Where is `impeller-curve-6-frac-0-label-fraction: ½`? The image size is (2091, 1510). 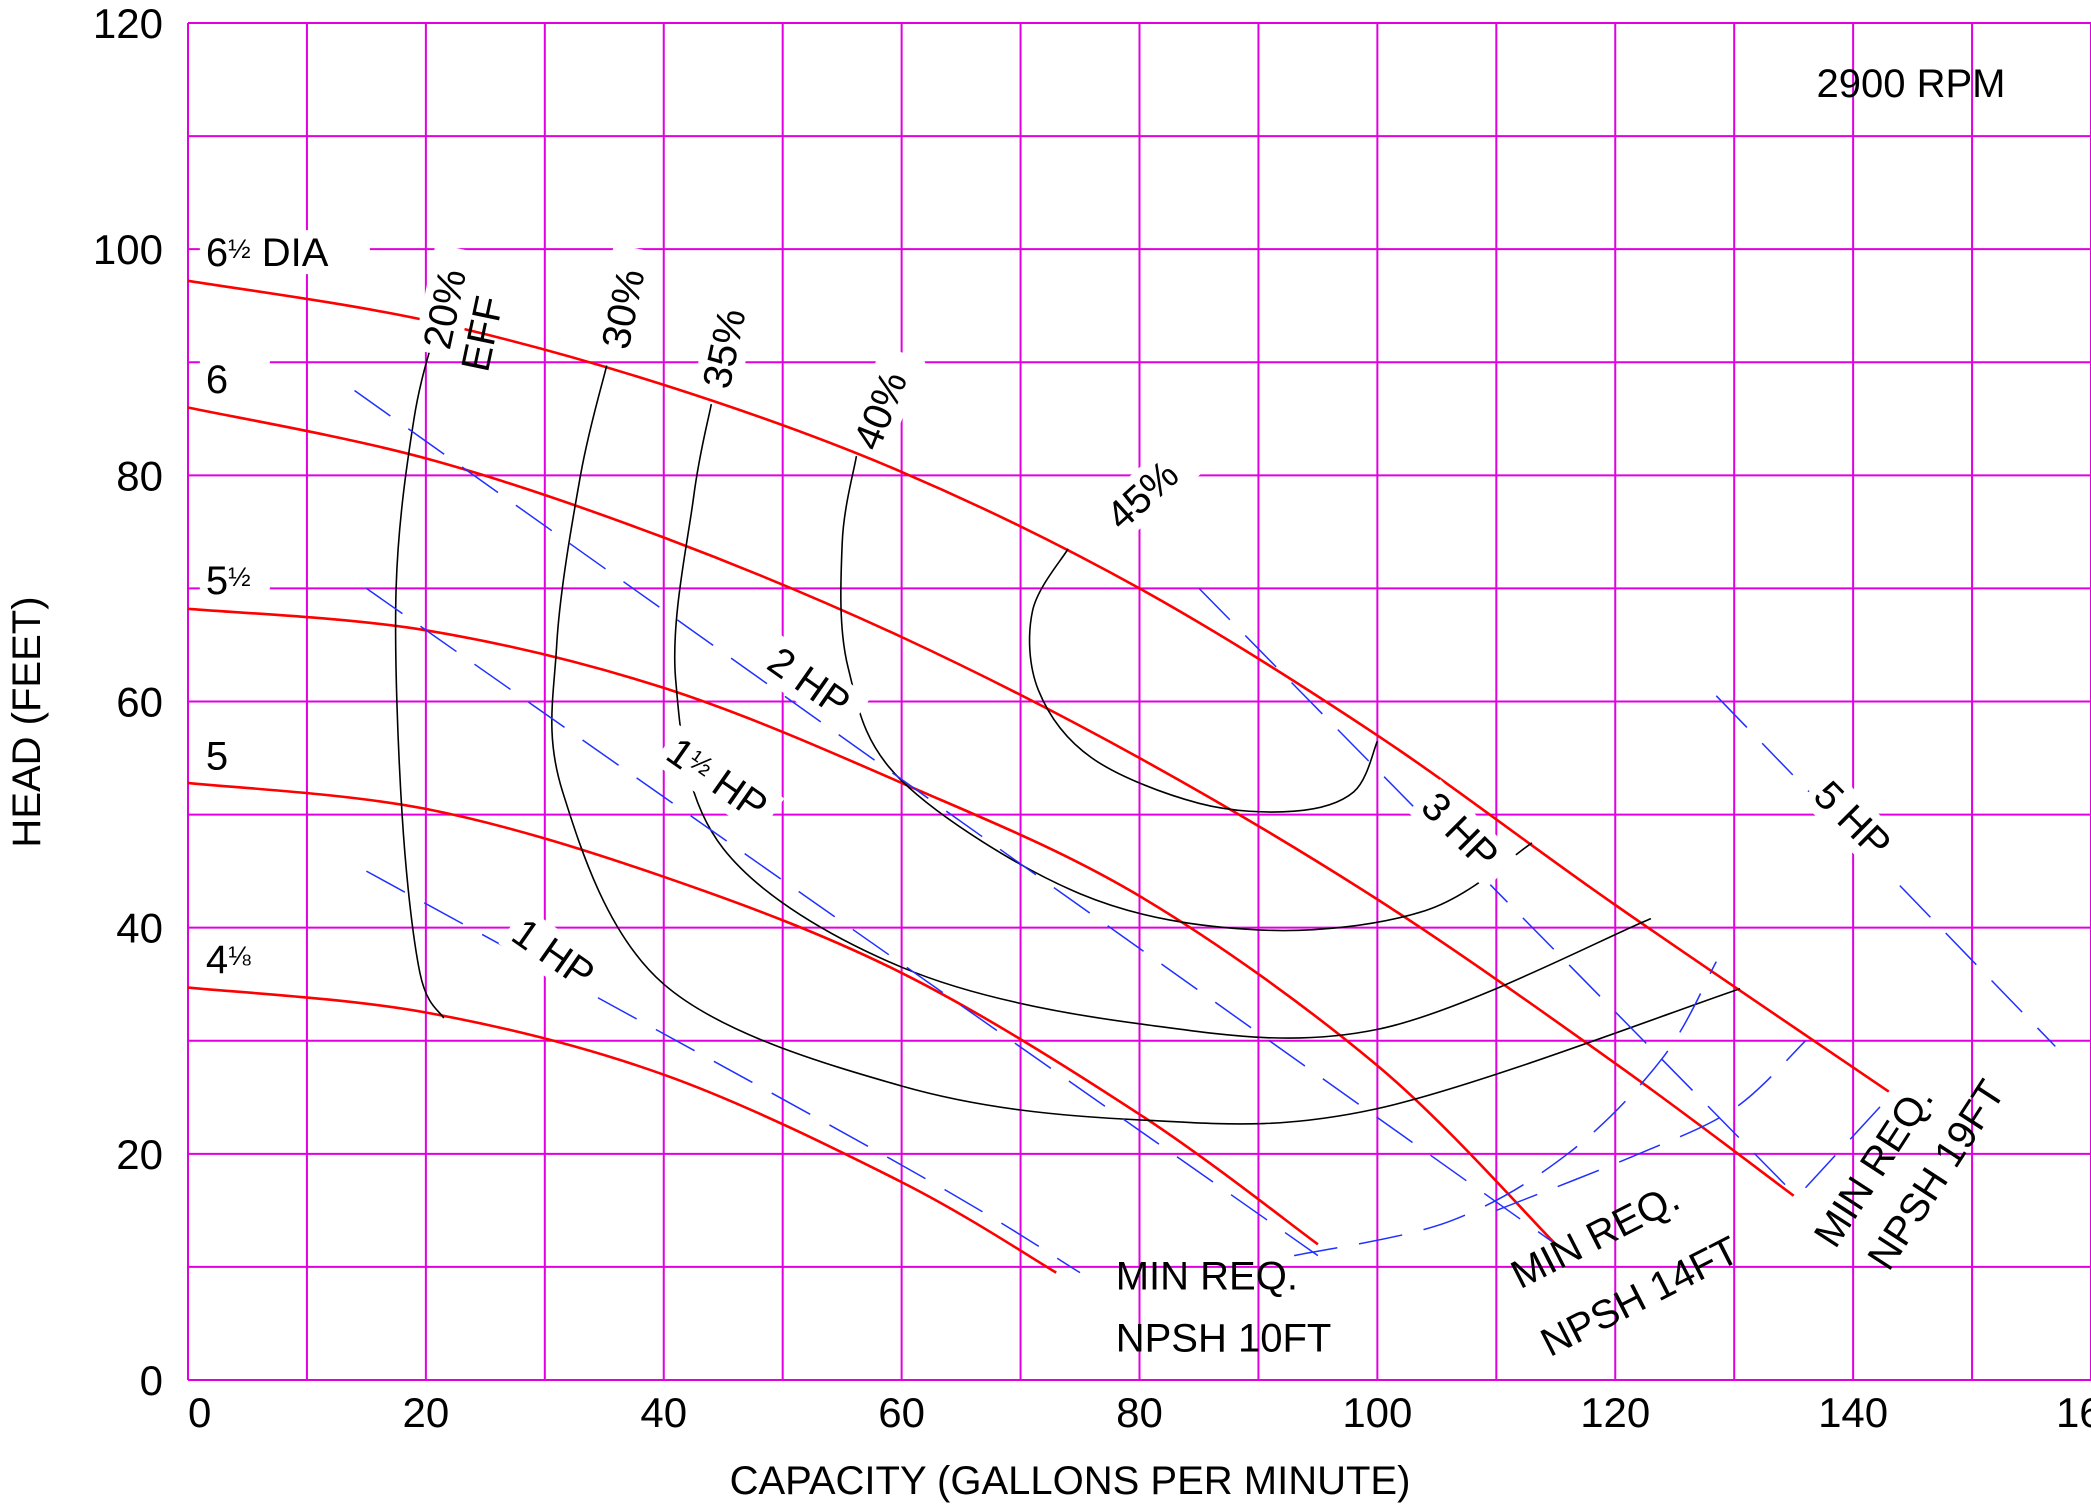 impeller-curve-6-frac-0-label-fraction: ½ is located at coordinates (239, 249).